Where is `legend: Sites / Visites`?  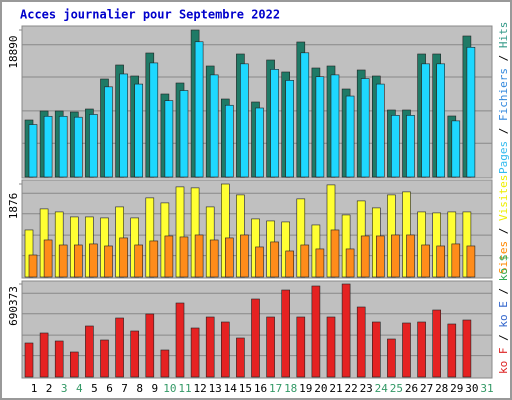 legend: Sites / Visites is located at coordinates (503, 224).